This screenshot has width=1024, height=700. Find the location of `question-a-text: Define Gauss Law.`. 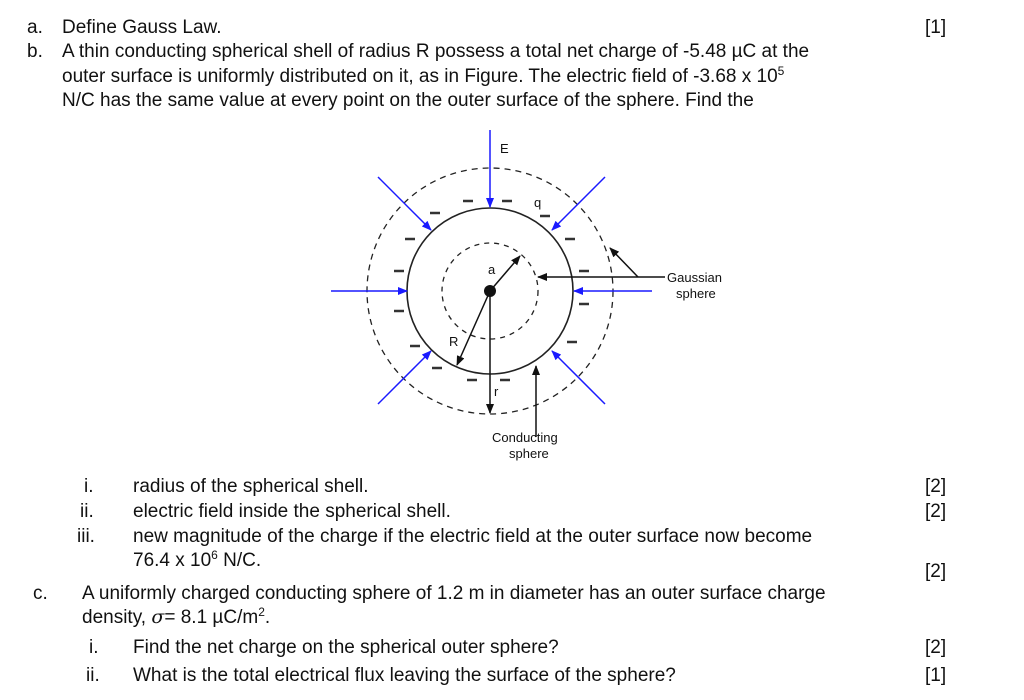

question-a-text: Define Gauss Law. is located at coordinates (142, 27).